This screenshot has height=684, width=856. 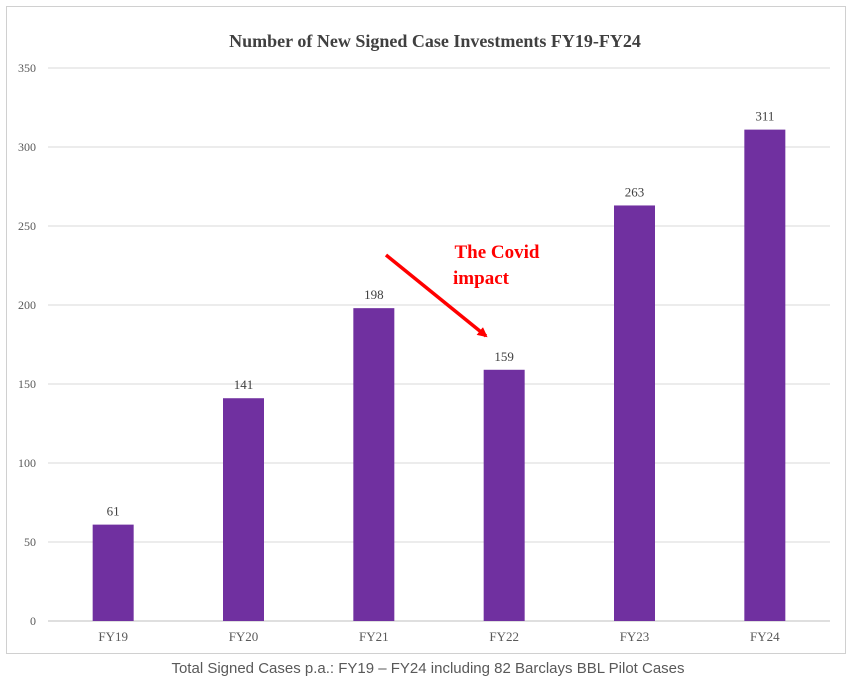 What do you see at coordinates (436, 295) in the screenshot?
I see `annotation-arrow` at bounding box center [436, 295].